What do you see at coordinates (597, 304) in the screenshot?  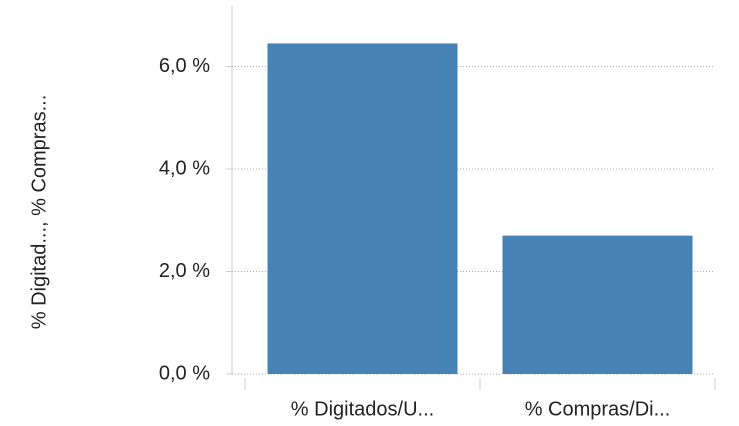 I see `bar` at bounding box center [597, 304].